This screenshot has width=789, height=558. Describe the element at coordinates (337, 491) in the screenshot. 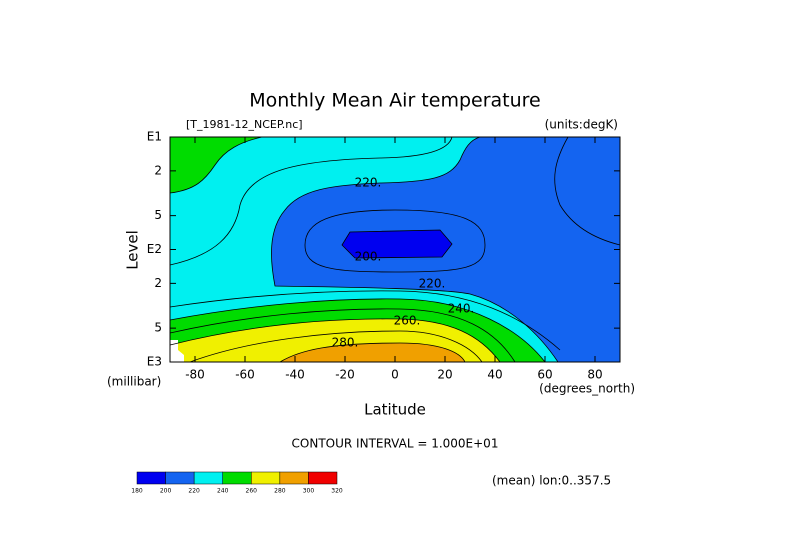

I see `colorbar-label: 320` at that location.